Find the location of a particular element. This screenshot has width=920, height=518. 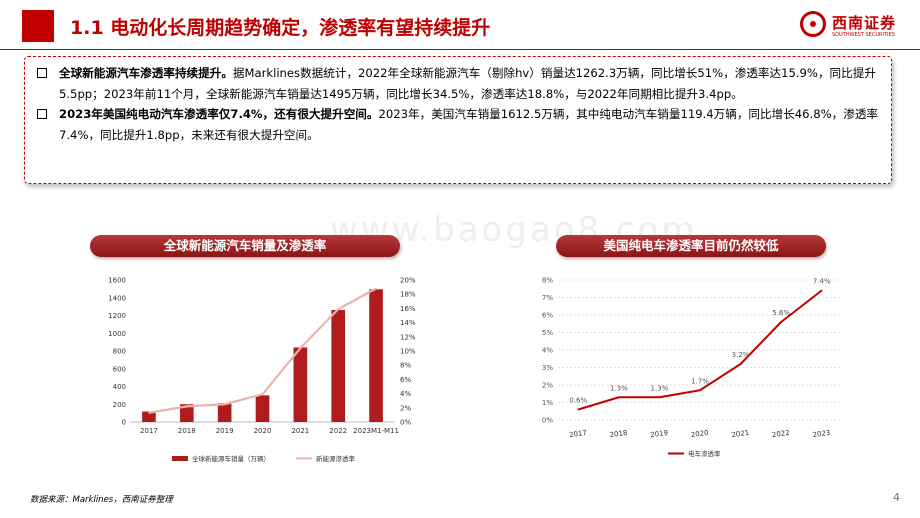

chart-title-global-nev: 全球新能源汽车销量及渗透率 is located at coordinates (245, 246).